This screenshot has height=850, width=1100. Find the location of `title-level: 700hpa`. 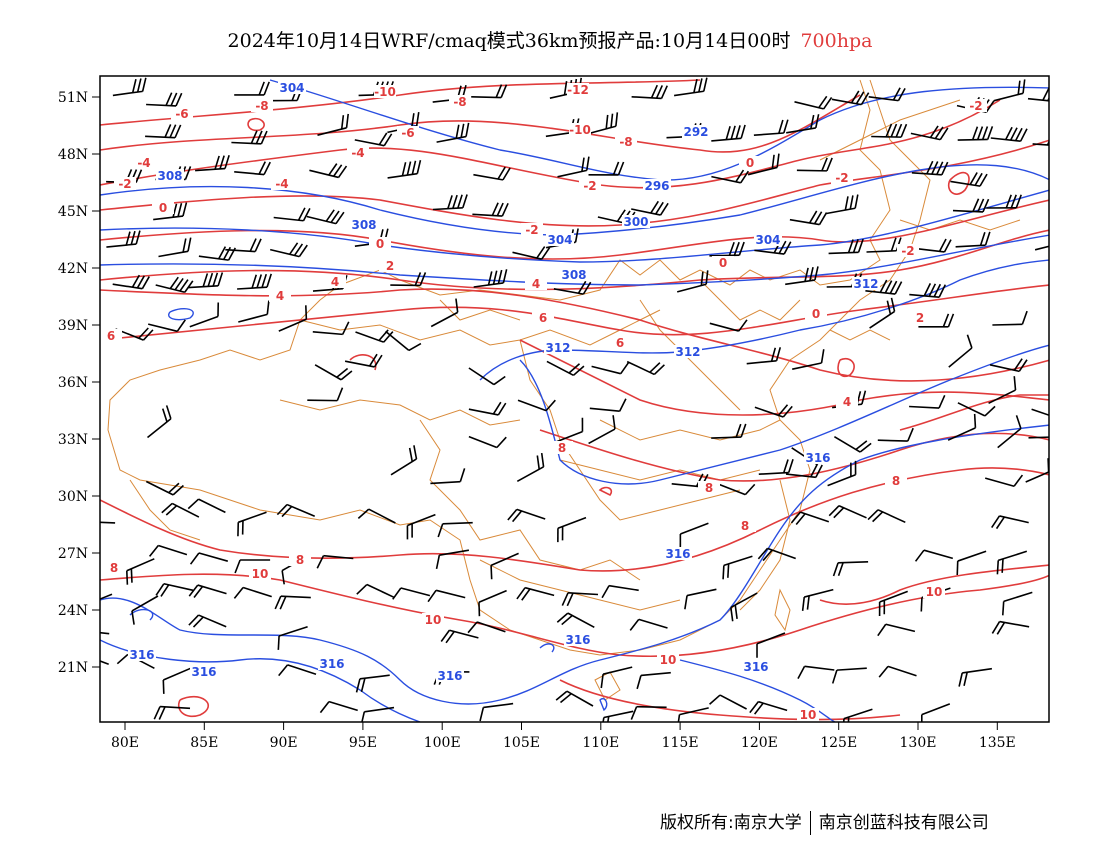

title-level: 700hpa is located at coordinates (836, 41).